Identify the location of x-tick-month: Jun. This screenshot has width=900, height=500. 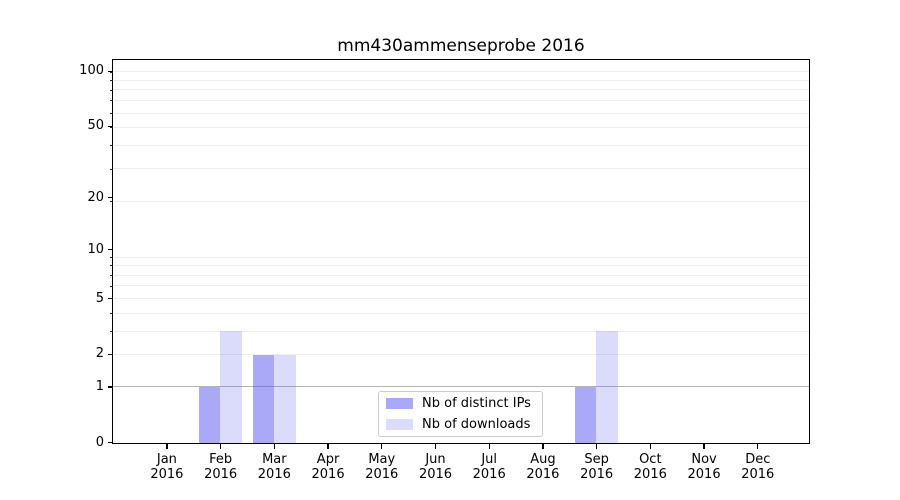
(435, 459).